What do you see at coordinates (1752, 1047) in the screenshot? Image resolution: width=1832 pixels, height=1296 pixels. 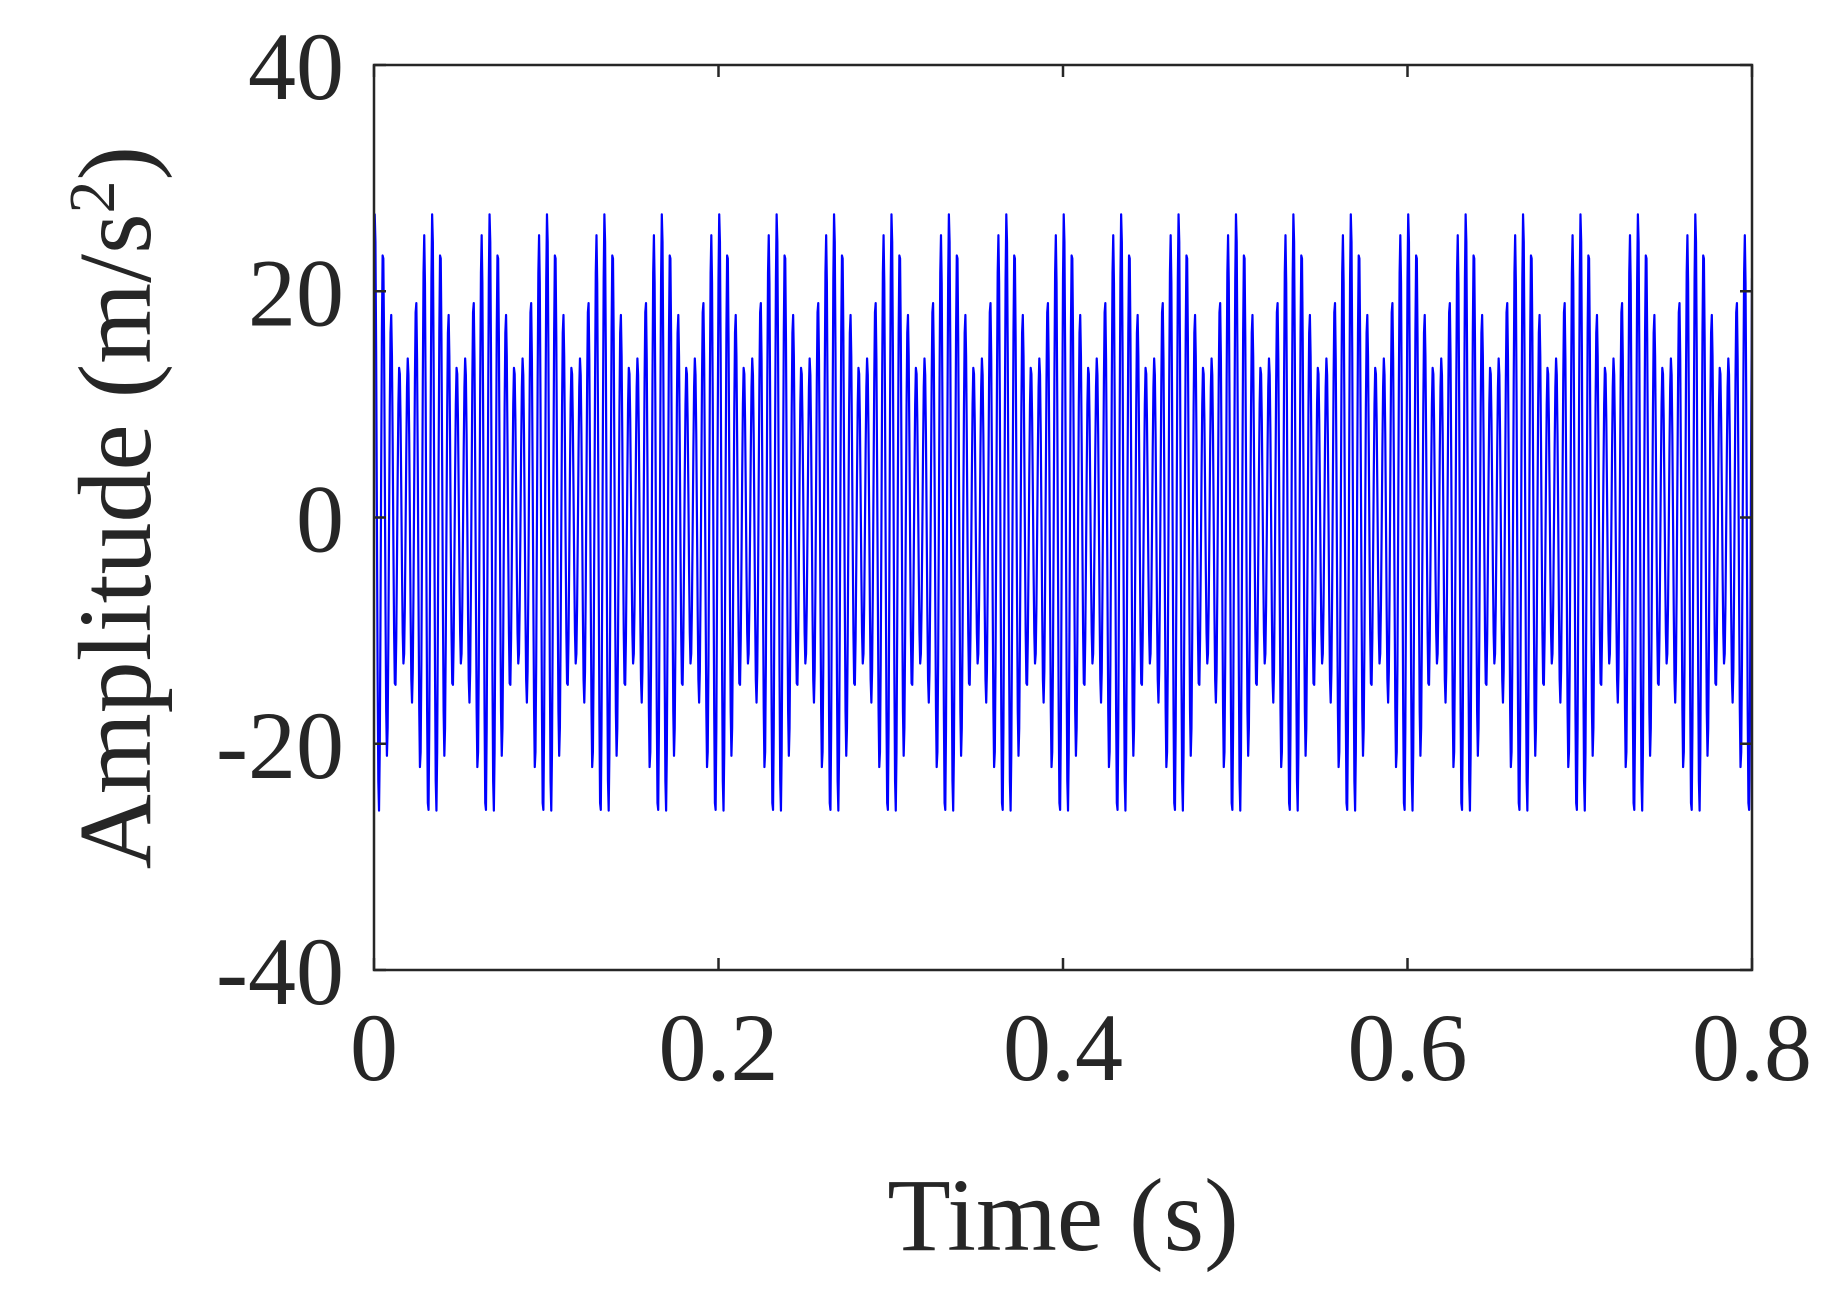 I see `x-tick-label: 0.8` at bounding box center [1752, 1047].